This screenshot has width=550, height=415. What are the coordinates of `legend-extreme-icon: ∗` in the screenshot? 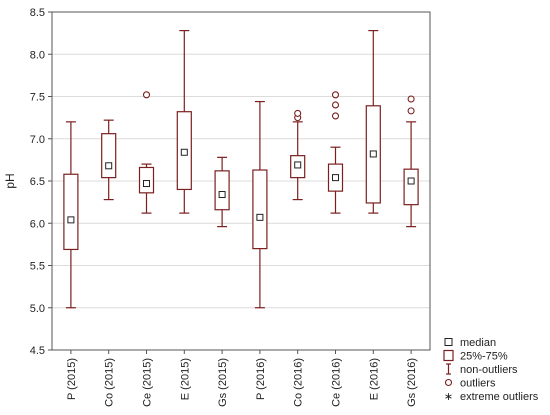 It's located at (448, 397).